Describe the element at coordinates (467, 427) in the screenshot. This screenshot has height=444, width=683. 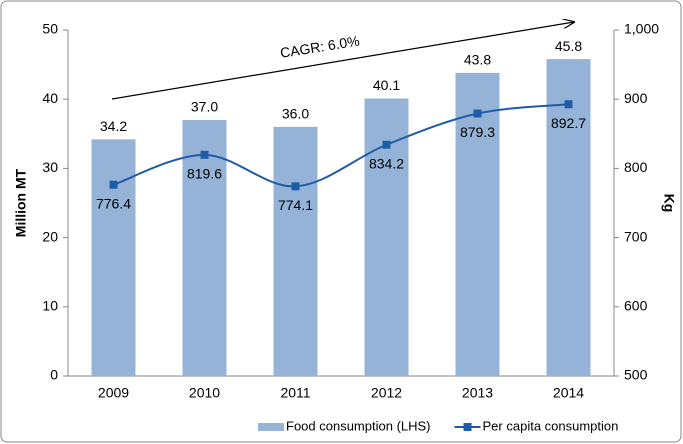
I see `legend-swatch-marker` at that location.